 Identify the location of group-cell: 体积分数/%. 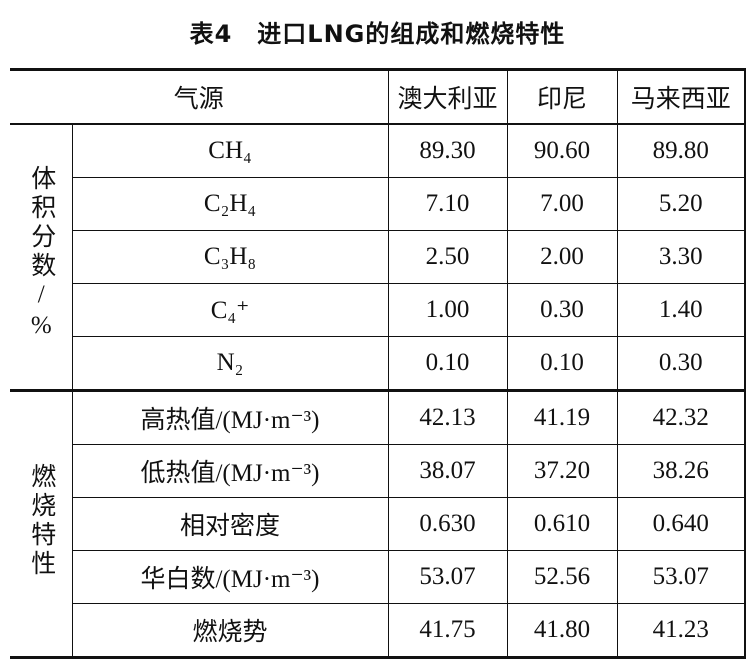
(41, 257).